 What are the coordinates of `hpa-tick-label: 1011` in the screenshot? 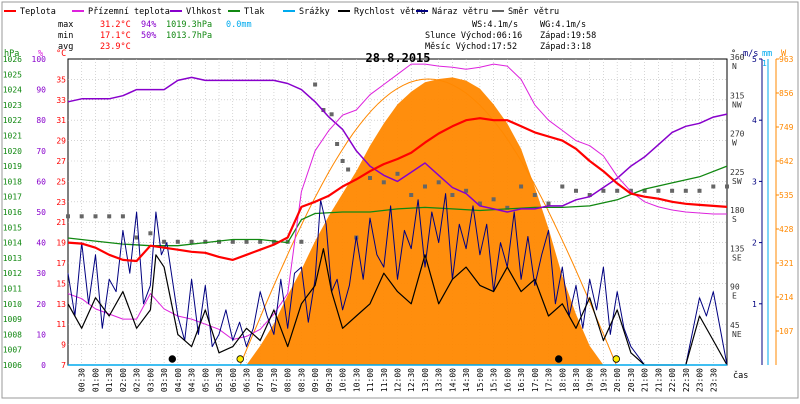 It's located at (12, 289).